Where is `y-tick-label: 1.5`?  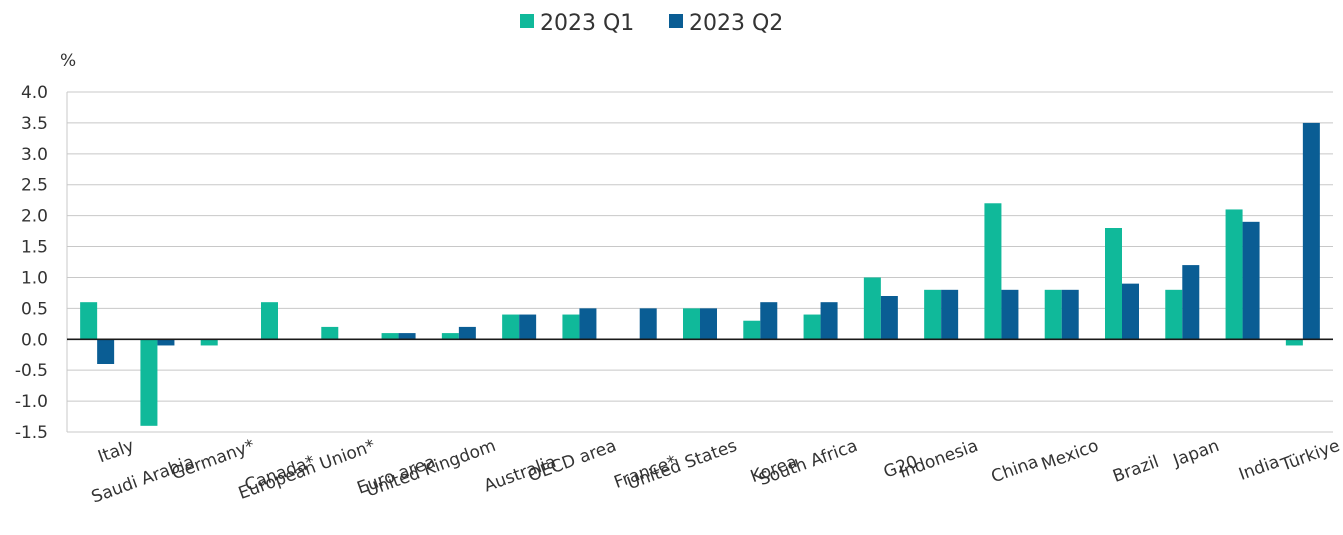 y-tick-label: 1.5 is located at coordinates (34, 248).